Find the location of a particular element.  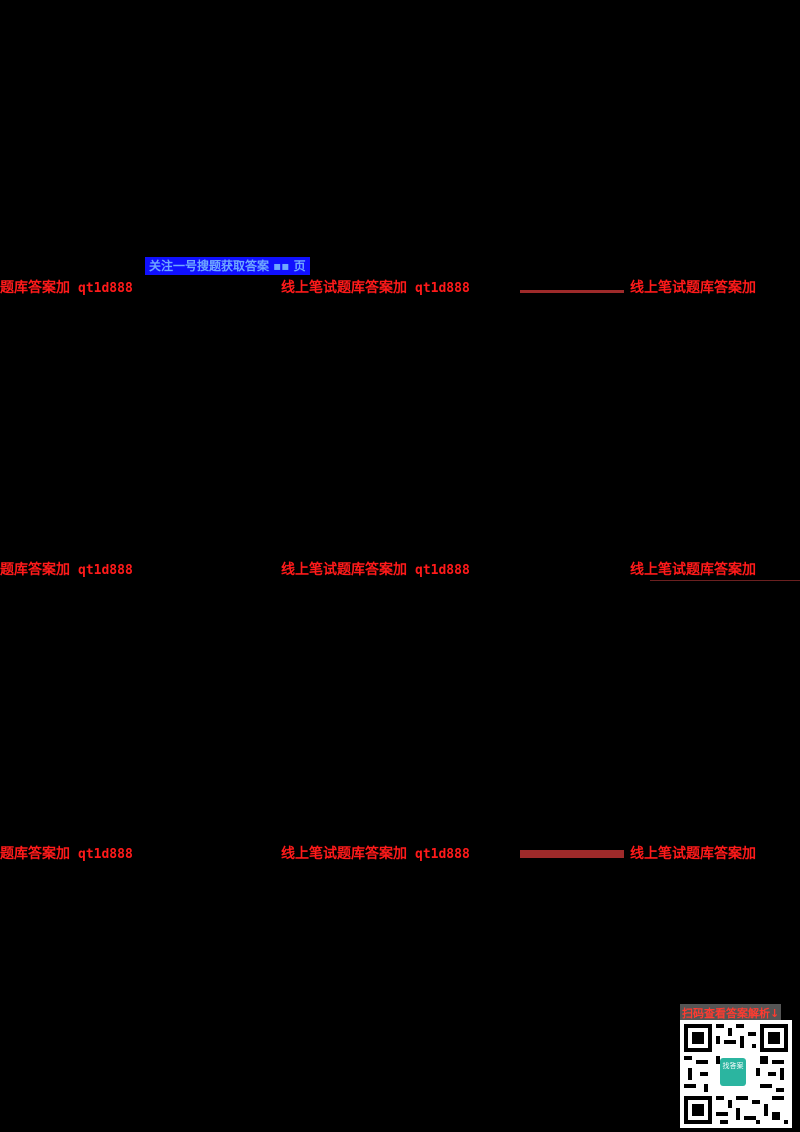

qr-code-icon is located at coordinates (736, 1074).